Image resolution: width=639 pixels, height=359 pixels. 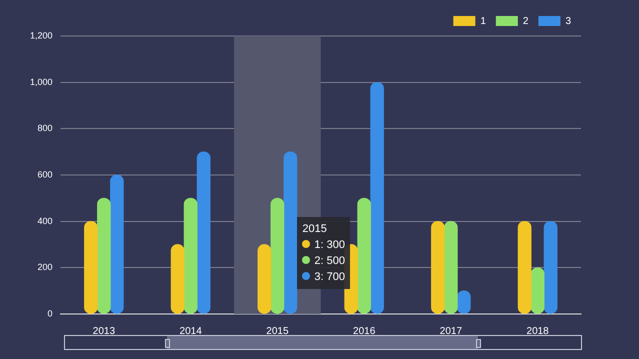 What do you see at coordinates (525, 21) in the screenshot?
I see `legend-label: 2` at bounding box center [525, 21].